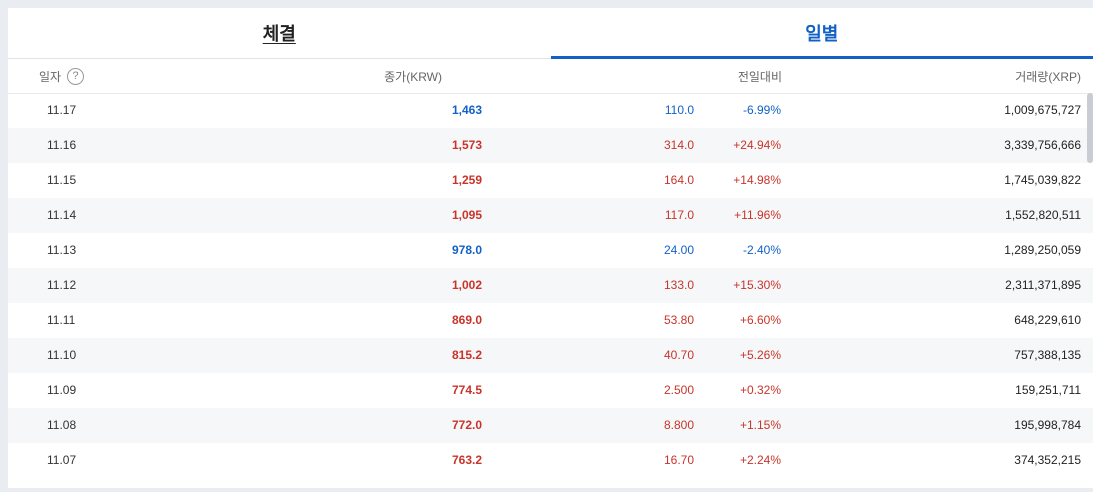 This screenshot has width=1093, height=492. What do you see at coordinates (466, 355) in the screenshot?
I see `row-price: 815.2` at bounding box center [466, 355].